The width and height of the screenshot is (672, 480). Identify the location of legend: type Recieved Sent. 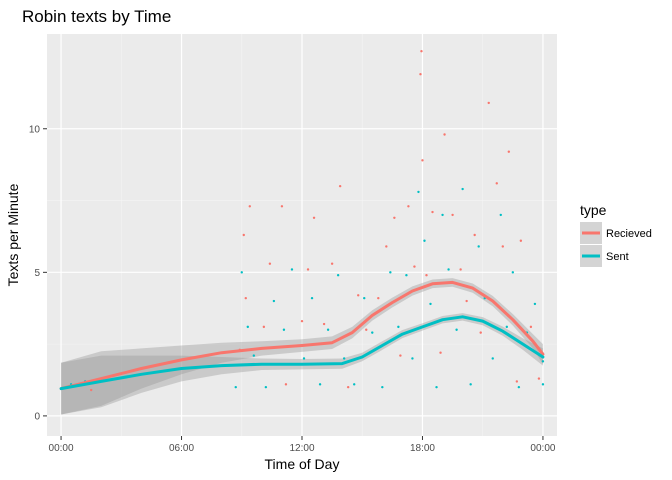
(616, 234).